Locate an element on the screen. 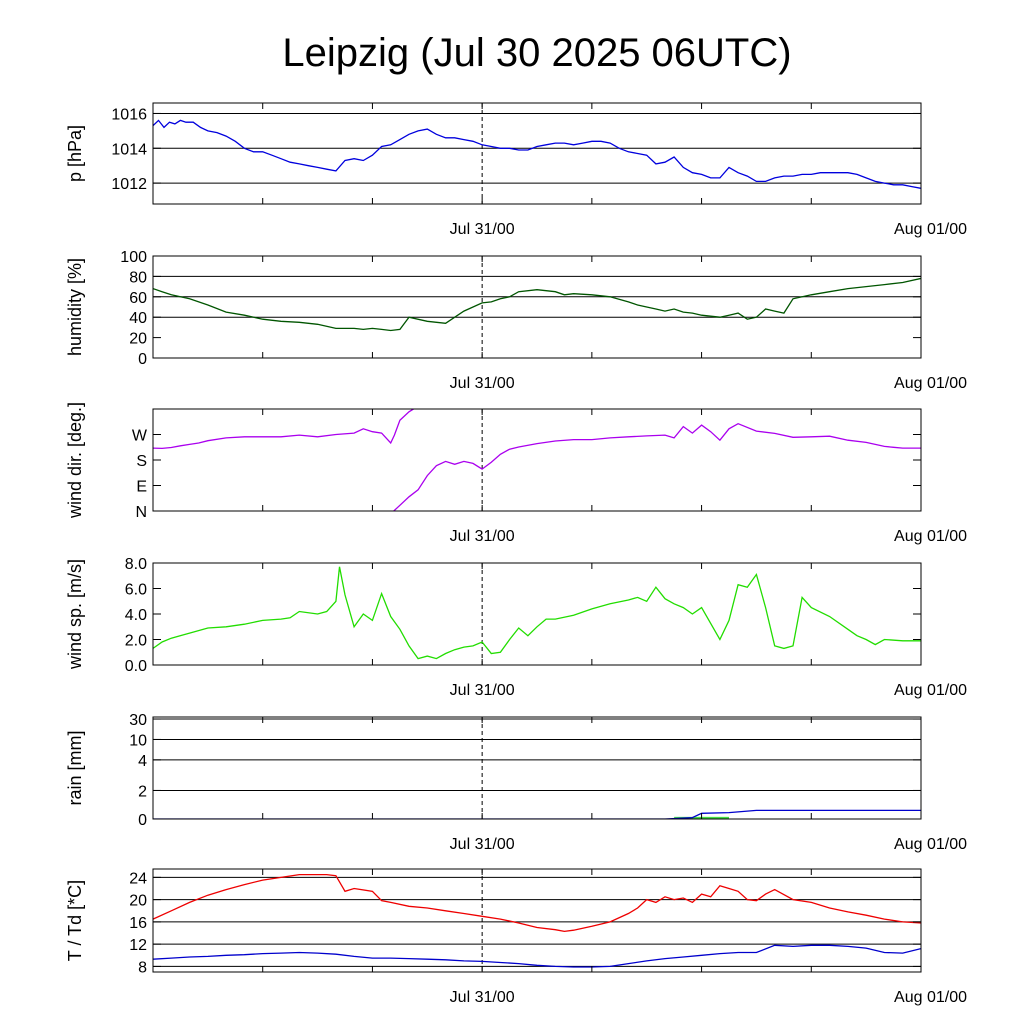 The height and width of the screenshot is (1024, 1024). rain-ylabel: rain [mm] is located at coordinates (75, 767).